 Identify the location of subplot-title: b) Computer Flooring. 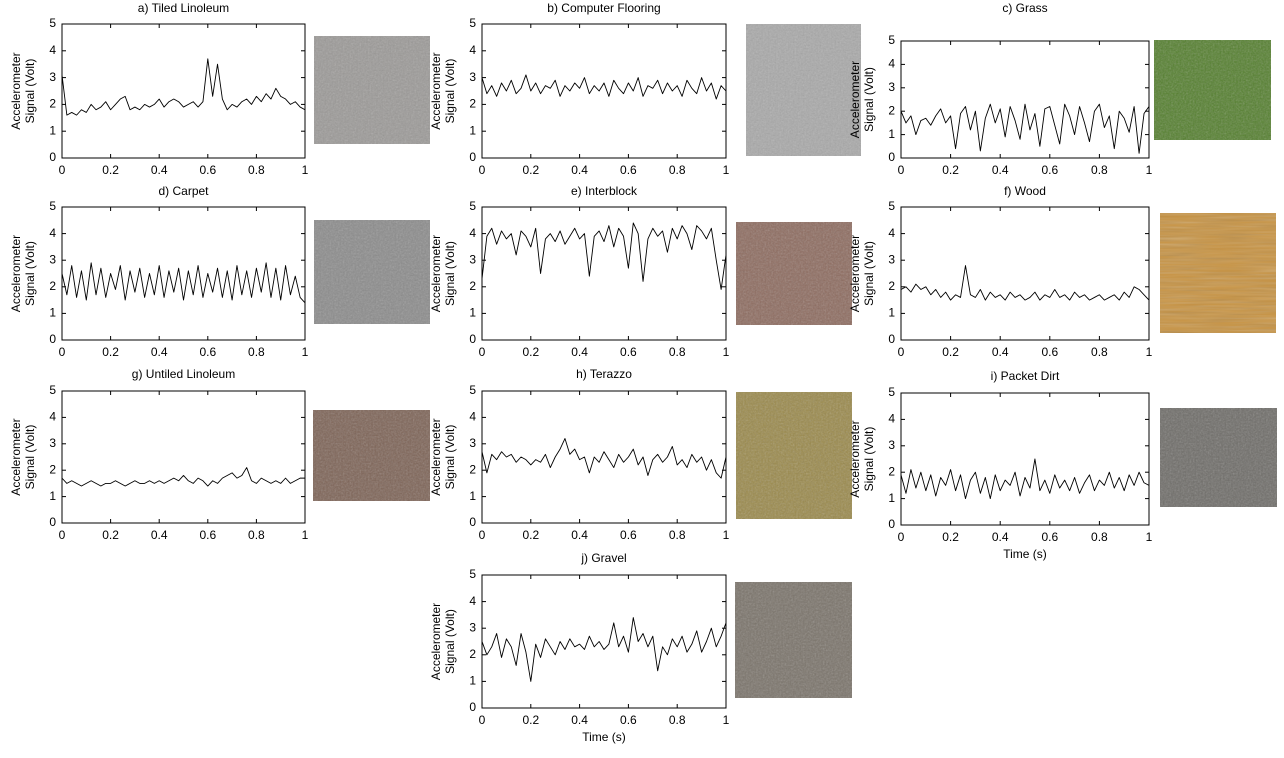
(603, 8).